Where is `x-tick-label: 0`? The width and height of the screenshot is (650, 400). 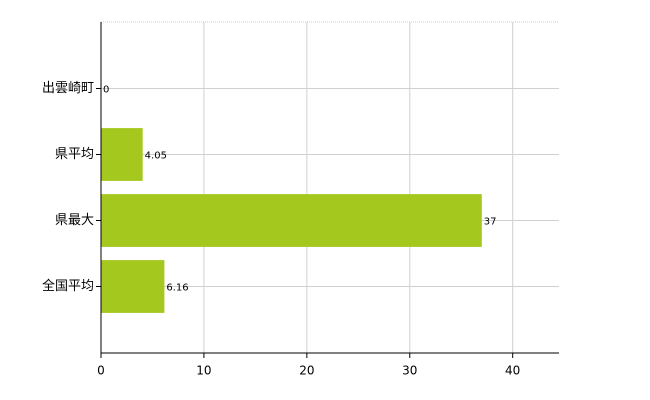
x-tick-label: 0 is located at coordinates (101, 371).